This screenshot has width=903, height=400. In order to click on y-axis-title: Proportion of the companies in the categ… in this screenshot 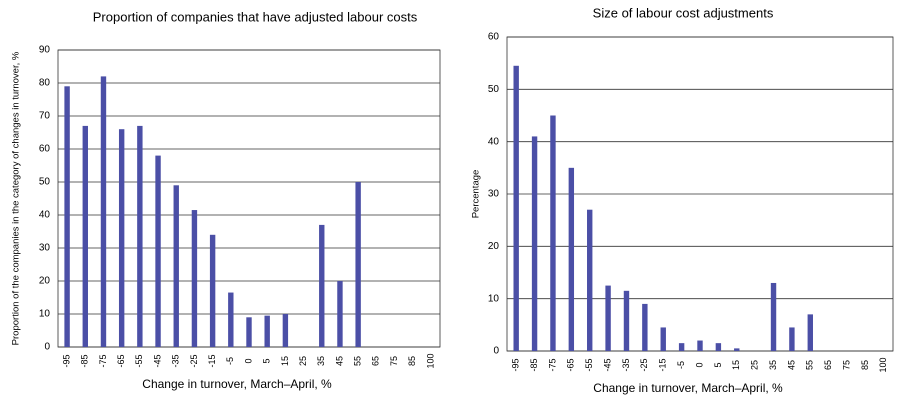, I will do `click(16, 198)`.